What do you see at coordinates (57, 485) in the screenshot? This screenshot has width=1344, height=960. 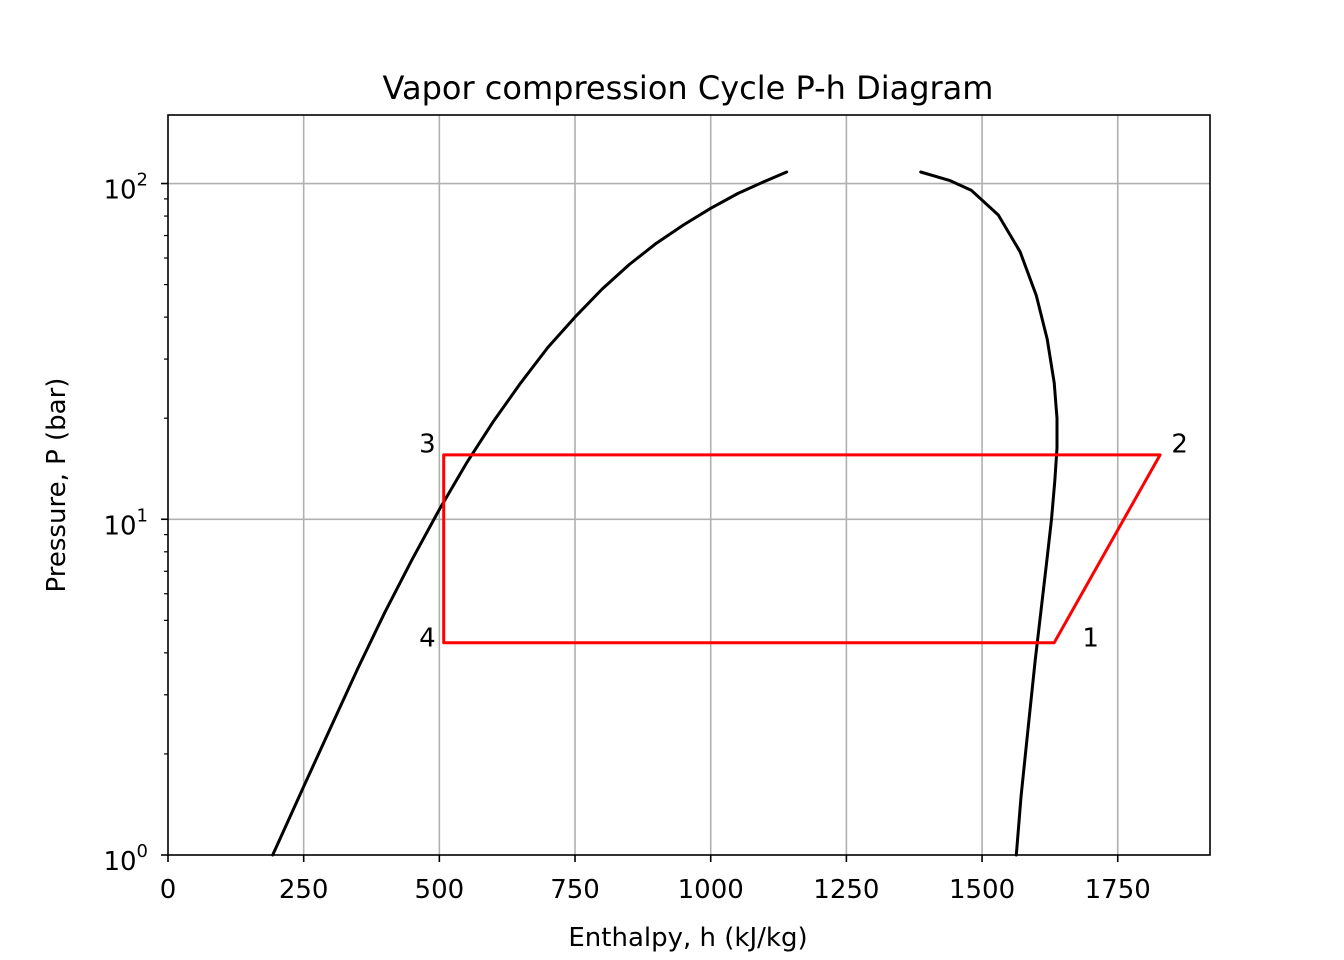 I see `y-axis-label: Pressure, P (bar)` at bounding box center [57, 485].